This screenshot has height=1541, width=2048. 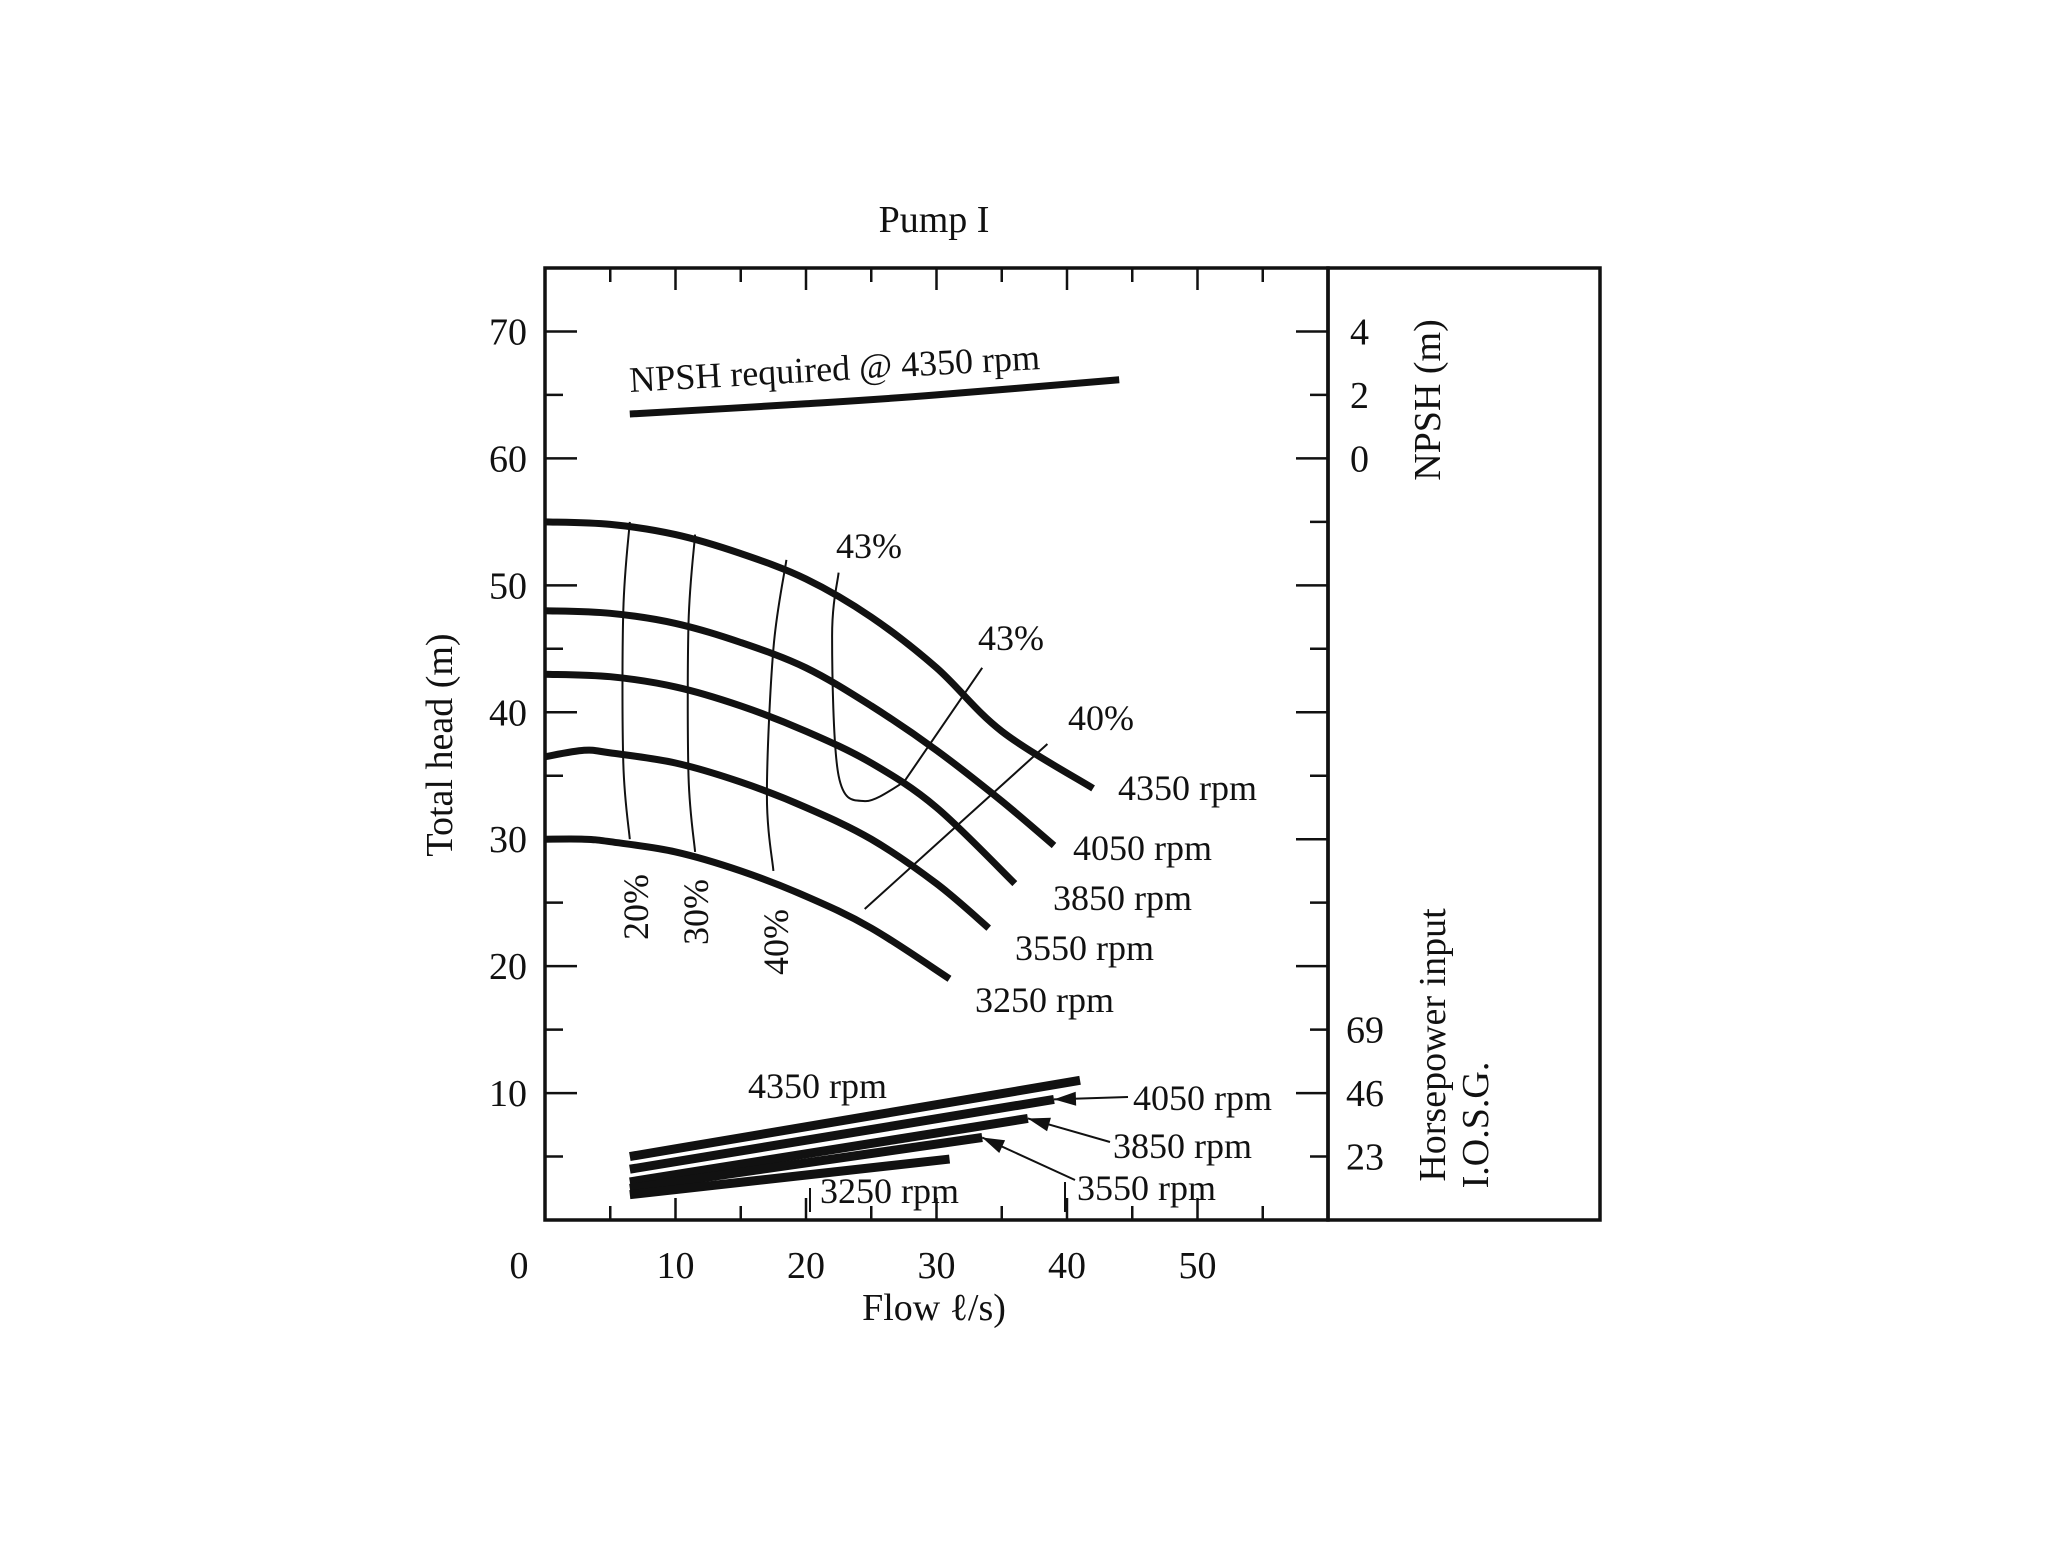 I want to click on y-tick-label: 40, so click(x=508, y=713).